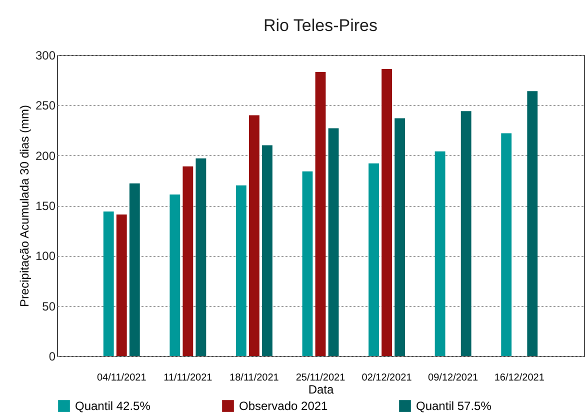  I want to click on x-tick-label: 16/12/2021, so click(519, 378).